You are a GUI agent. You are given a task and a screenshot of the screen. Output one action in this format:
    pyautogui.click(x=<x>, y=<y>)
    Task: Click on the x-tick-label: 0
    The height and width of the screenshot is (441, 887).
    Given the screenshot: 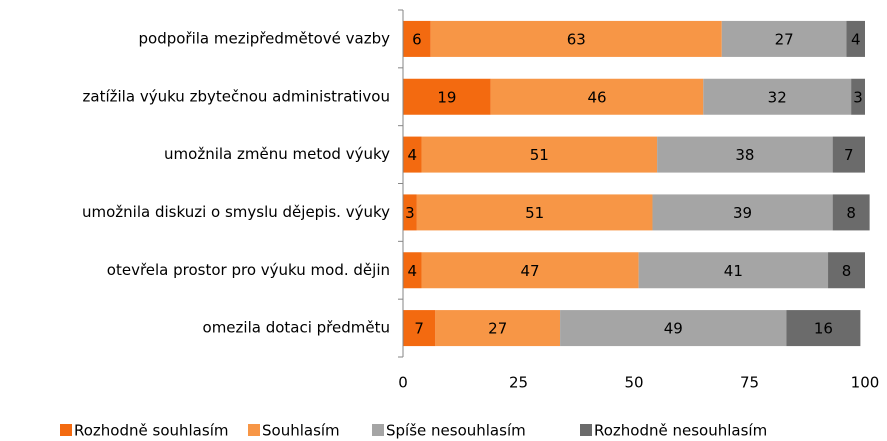 What is the action you would take?
    pyautogui.click(x=403, y=383)
    